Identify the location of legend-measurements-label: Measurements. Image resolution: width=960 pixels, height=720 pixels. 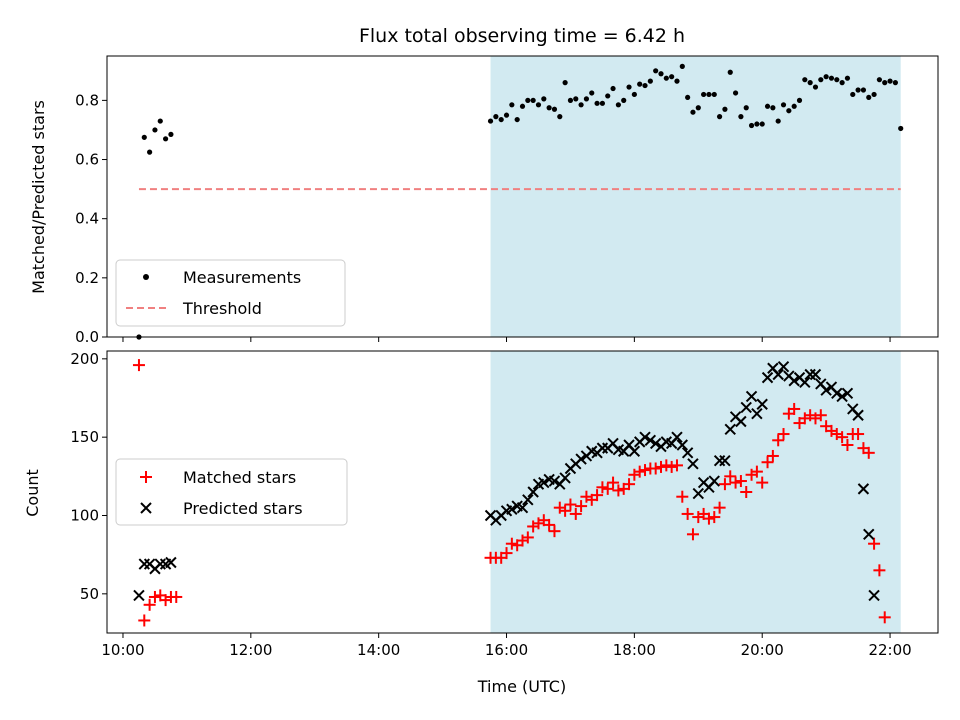
(242, 277).